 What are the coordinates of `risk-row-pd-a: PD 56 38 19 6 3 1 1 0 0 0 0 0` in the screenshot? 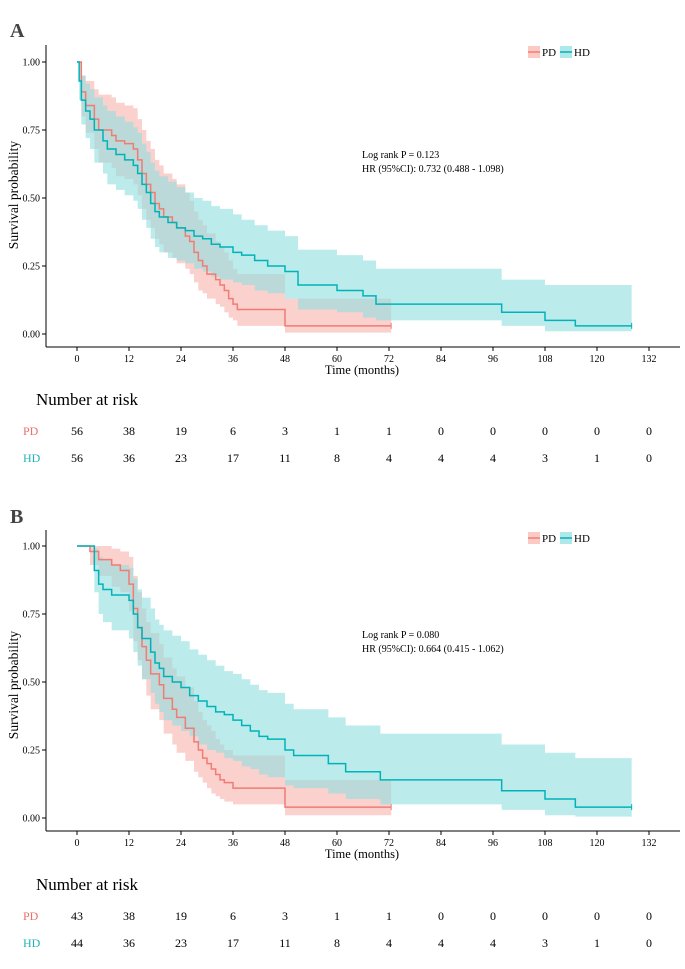 It's located at (342, 432).